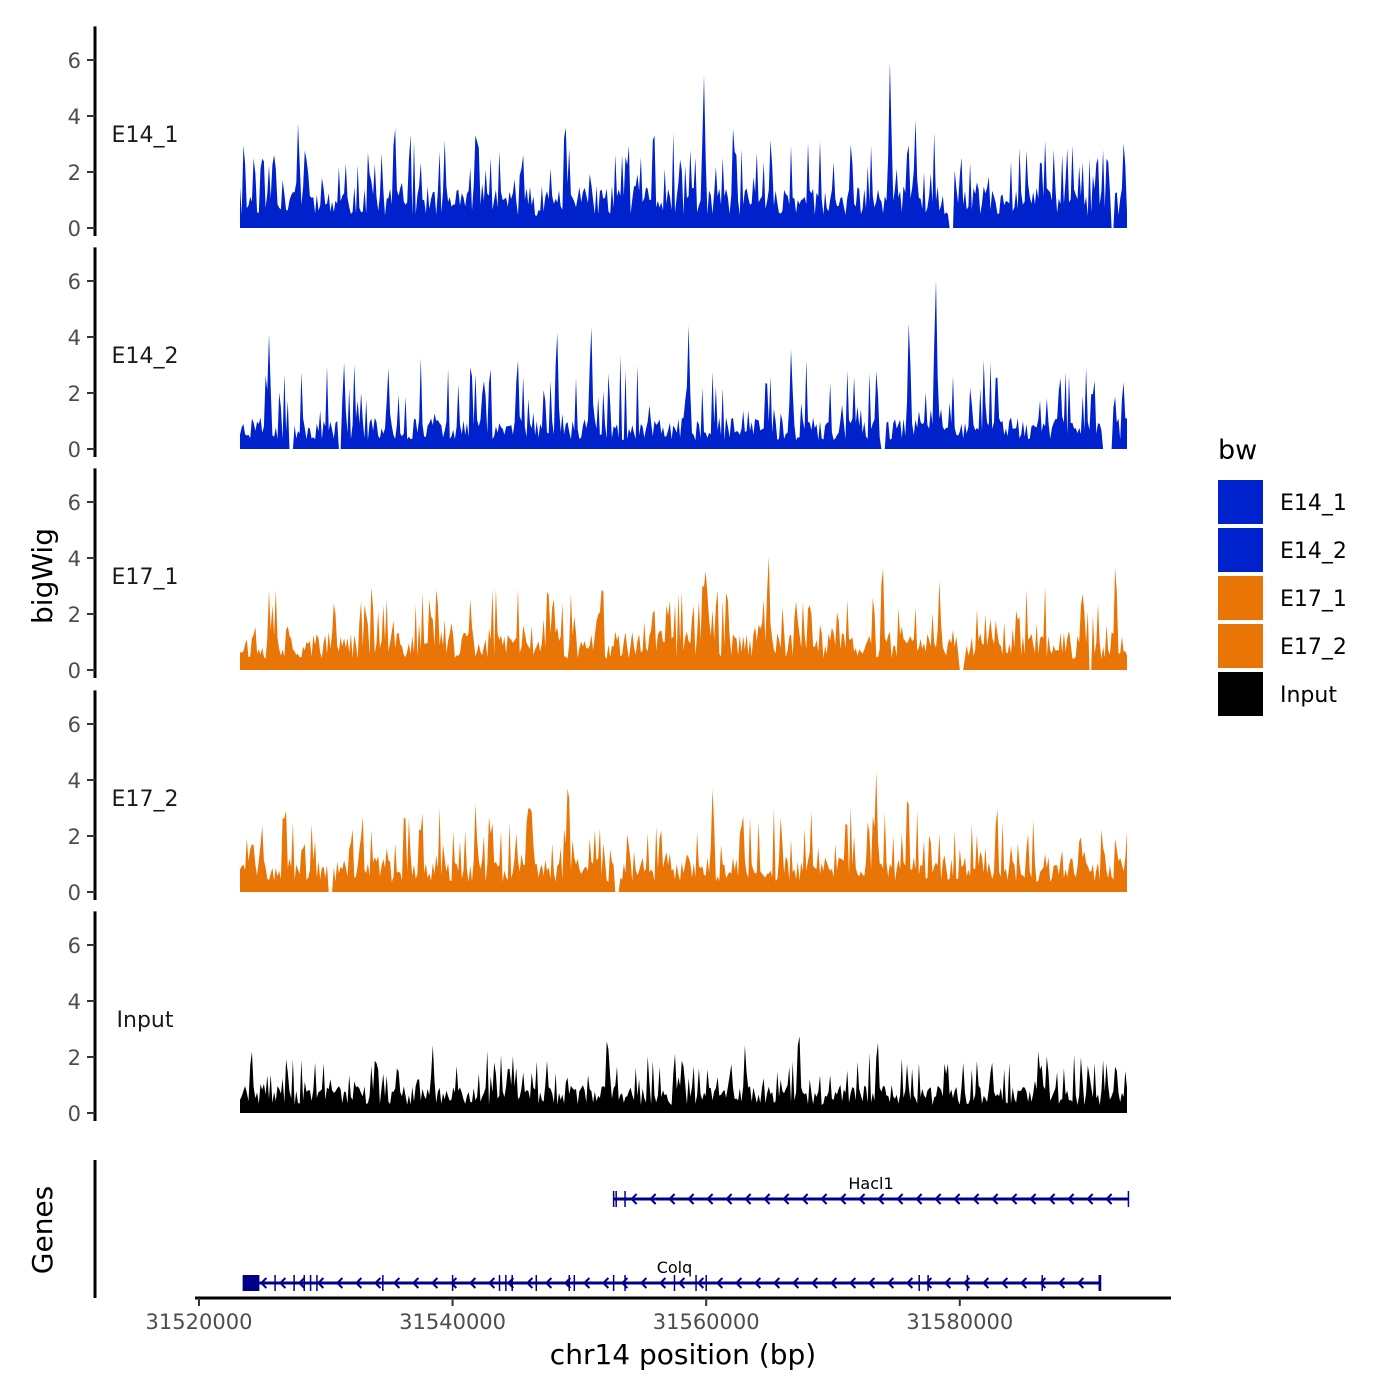  What do you see at coordinates (870, 1183) in the screenshot?
I see `gene-label: Hacl1` at bounding box center [870, 1183].